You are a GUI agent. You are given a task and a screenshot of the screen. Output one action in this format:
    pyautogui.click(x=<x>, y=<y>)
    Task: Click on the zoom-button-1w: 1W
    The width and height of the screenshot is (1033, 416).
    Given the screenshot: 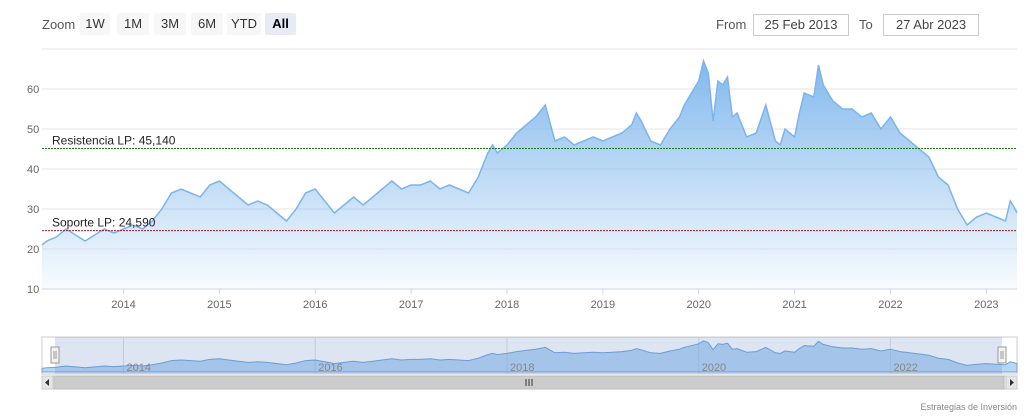 What is the action you would take?
    pyautogui.click(x=95, y=24)
    